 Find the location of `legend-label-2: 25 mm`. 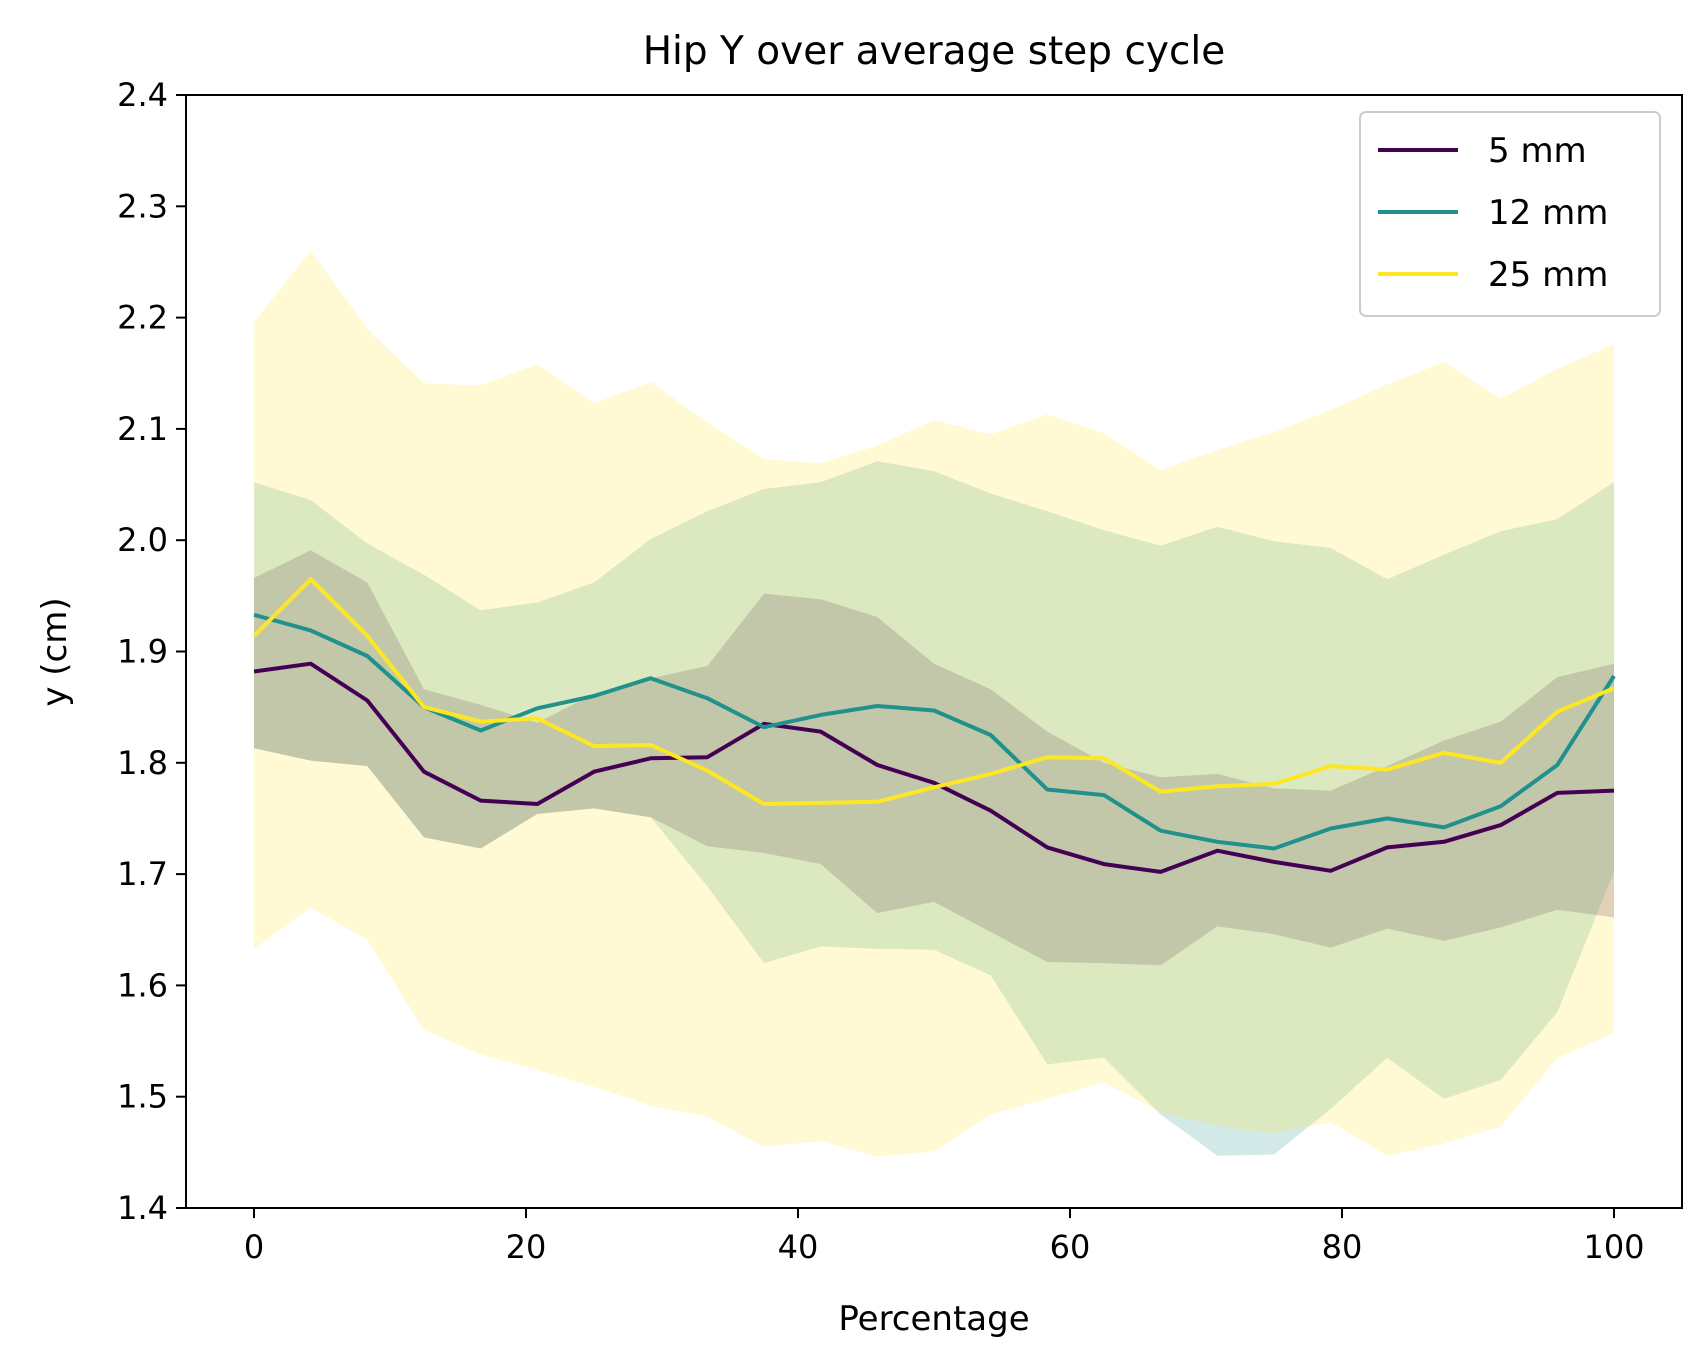

legend-label-2: 25 mm is located at coordinates (1548, 275).